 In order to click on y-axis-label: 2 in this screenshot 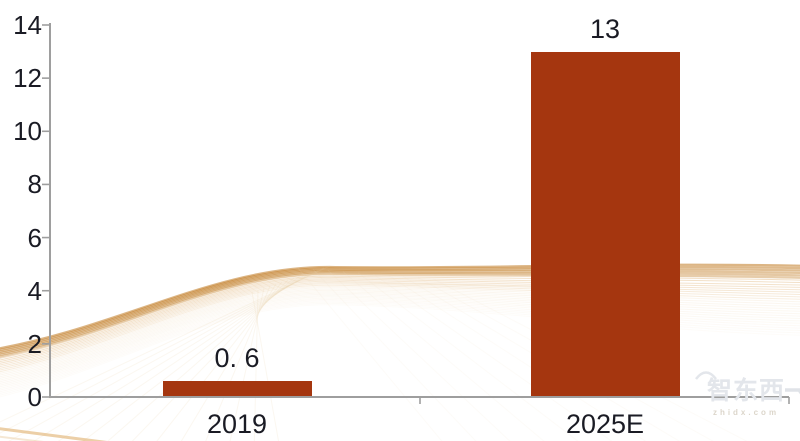, I will do `click(34, 343)`.